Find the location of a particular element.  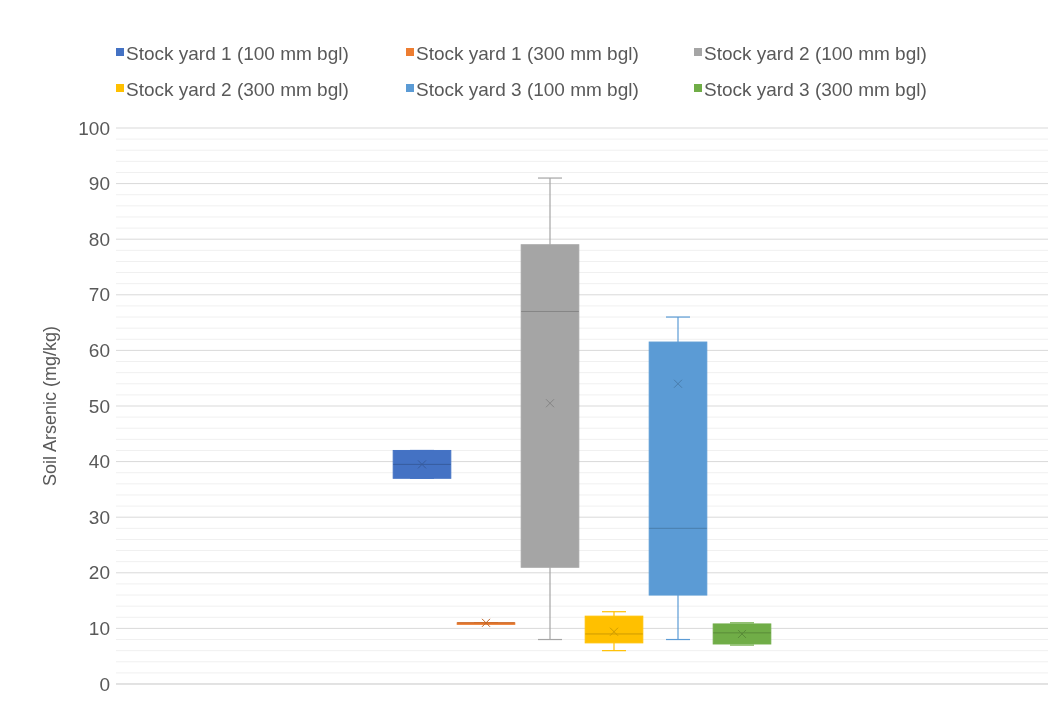

y-tick-label: 10 is located at coordinates (99, 629).